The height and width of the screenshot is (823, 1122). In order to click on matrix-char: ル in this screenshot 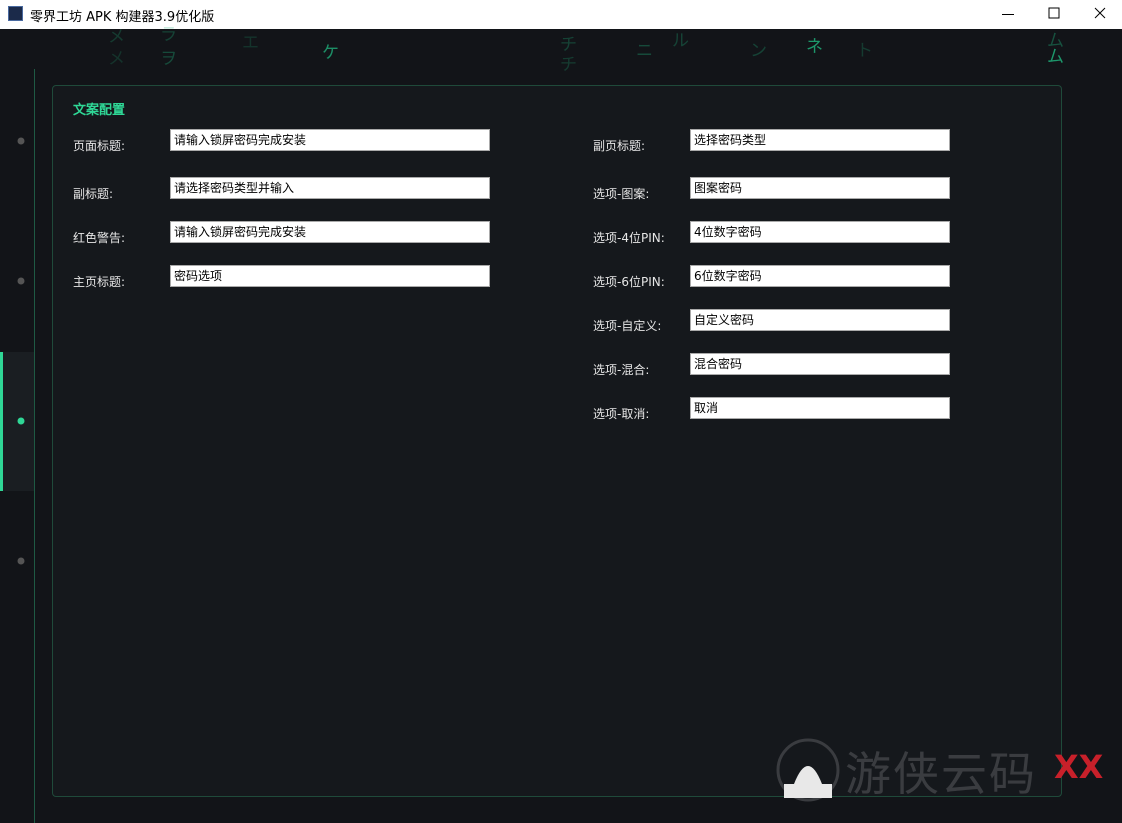, I will do `click(680, 41)`.